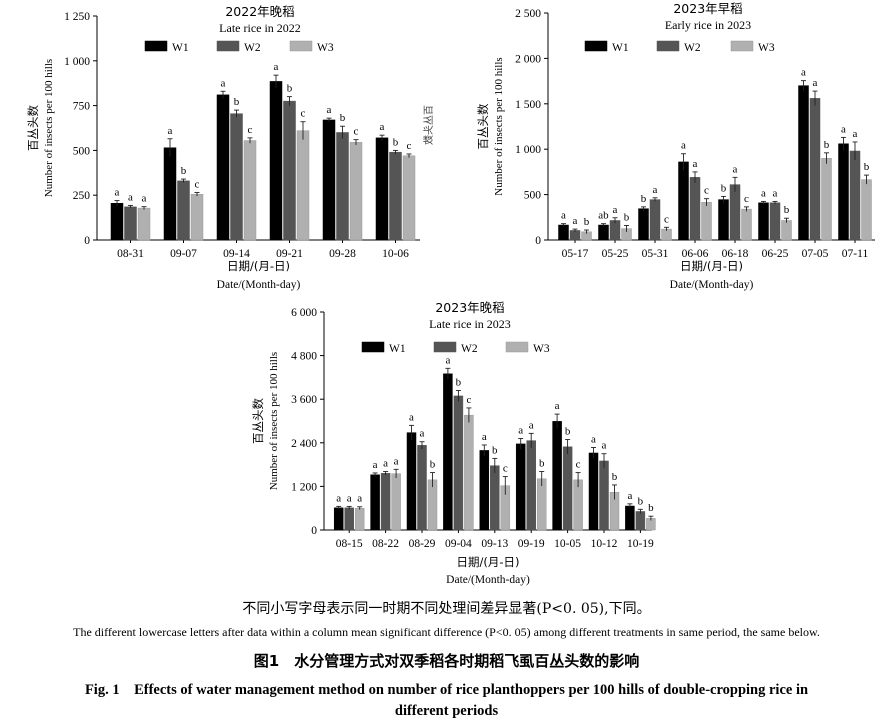 The height and width of the screenshot is (727, 893). What do you see at coordinates (446, 711) in the screenshot?
I see `figure-caption-en-line2: different periods` at bounding box center [446, 711].